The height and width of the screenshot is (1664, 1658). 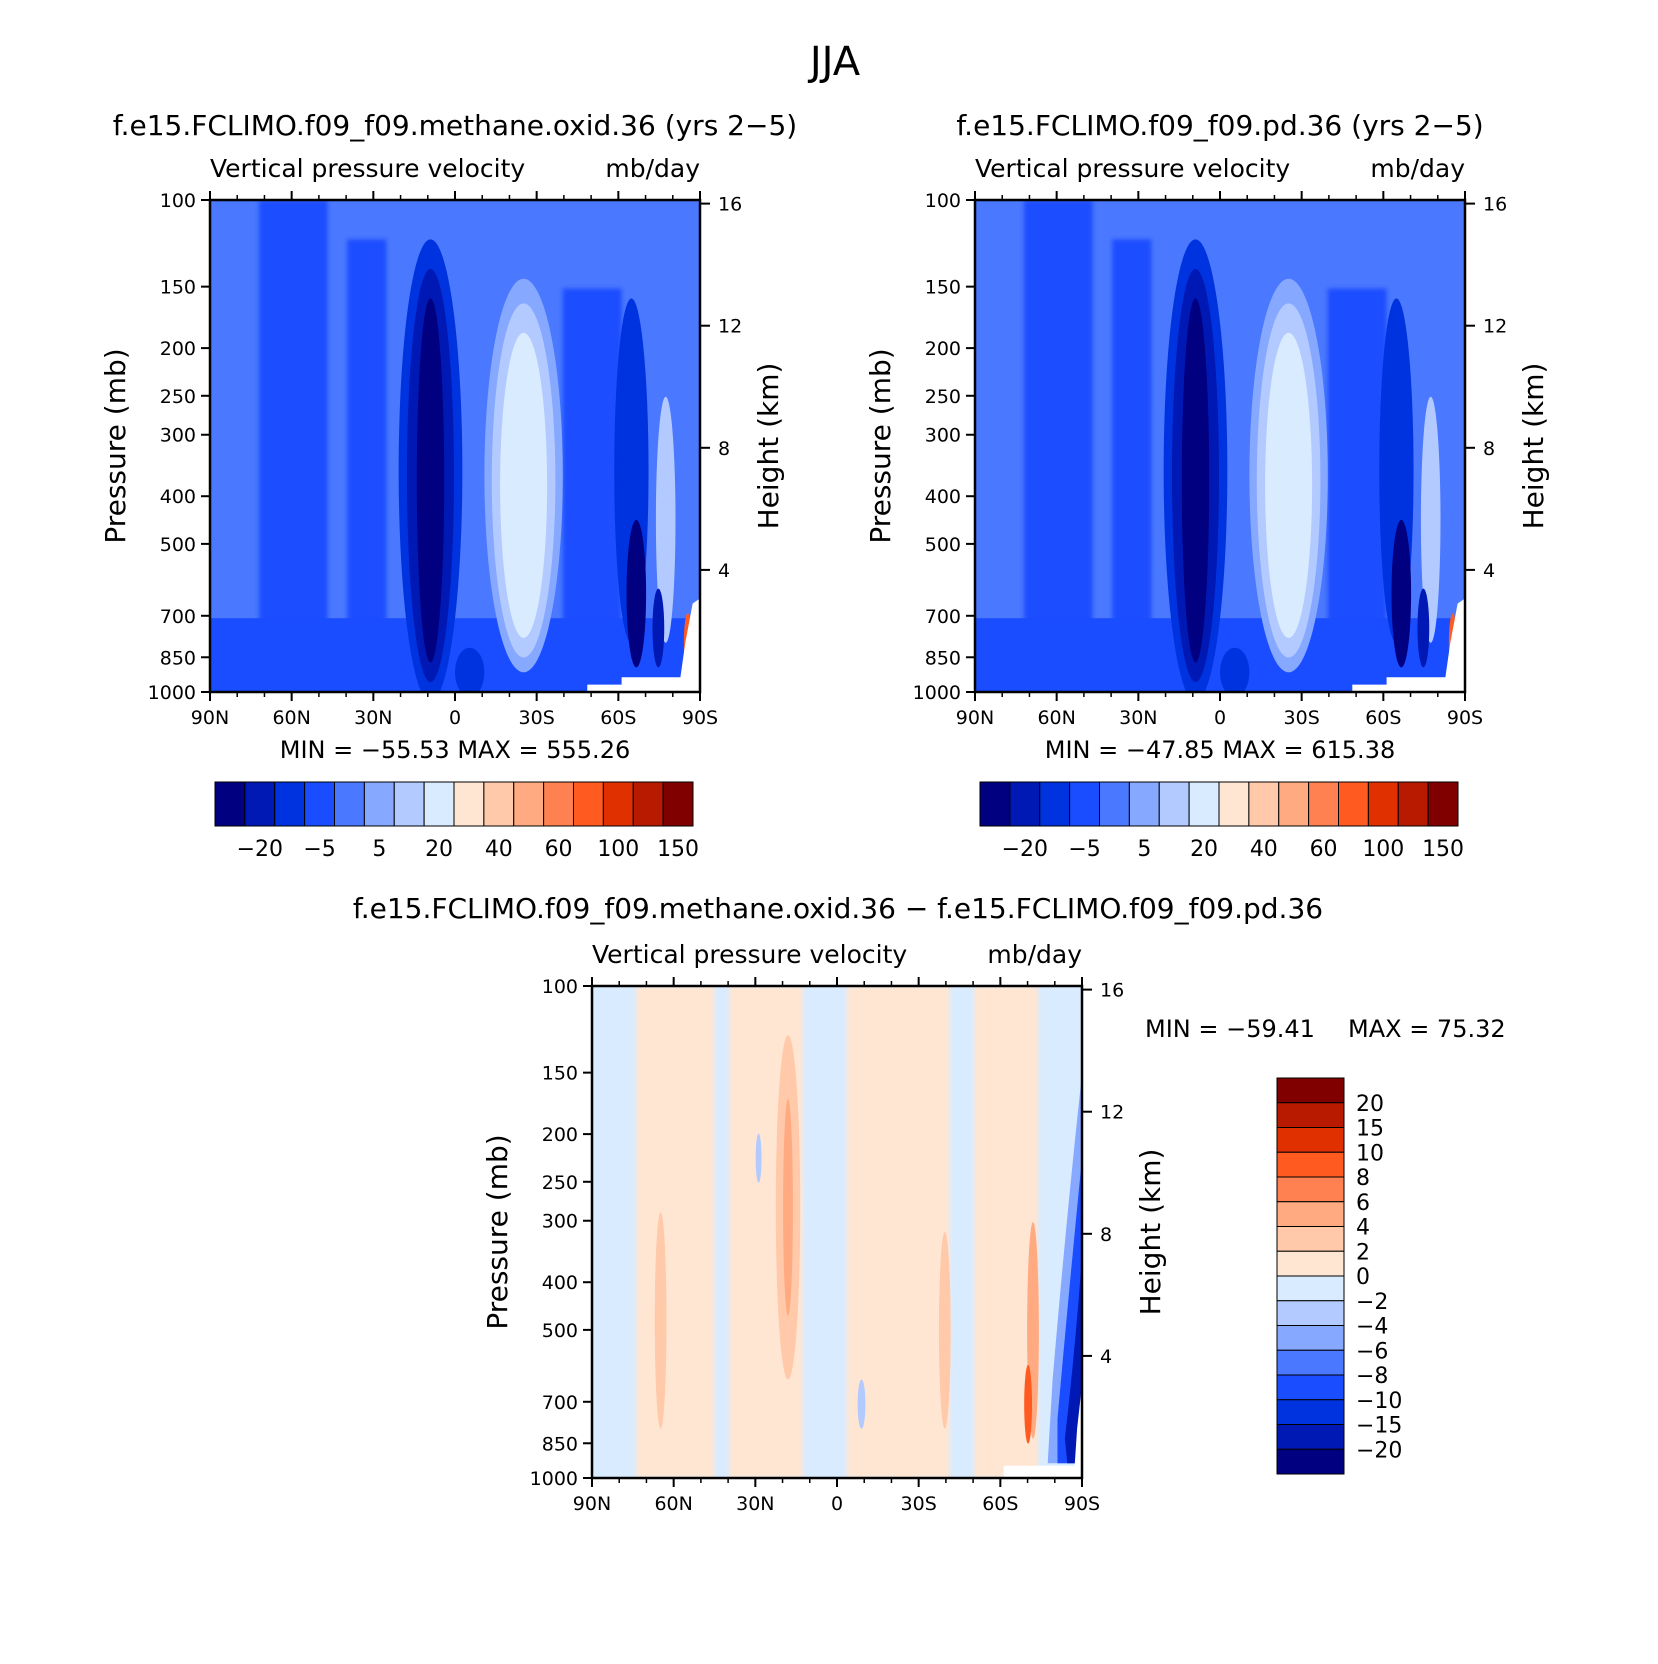 I want to click on field-positive-band, so click(x=876, y=1232).